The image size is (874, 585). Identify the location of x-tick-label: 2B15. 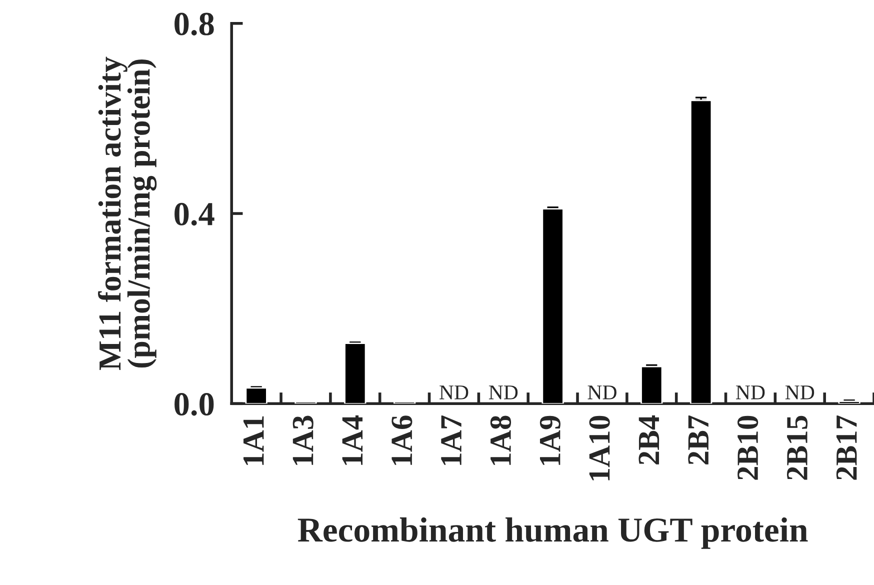
(797, 448).